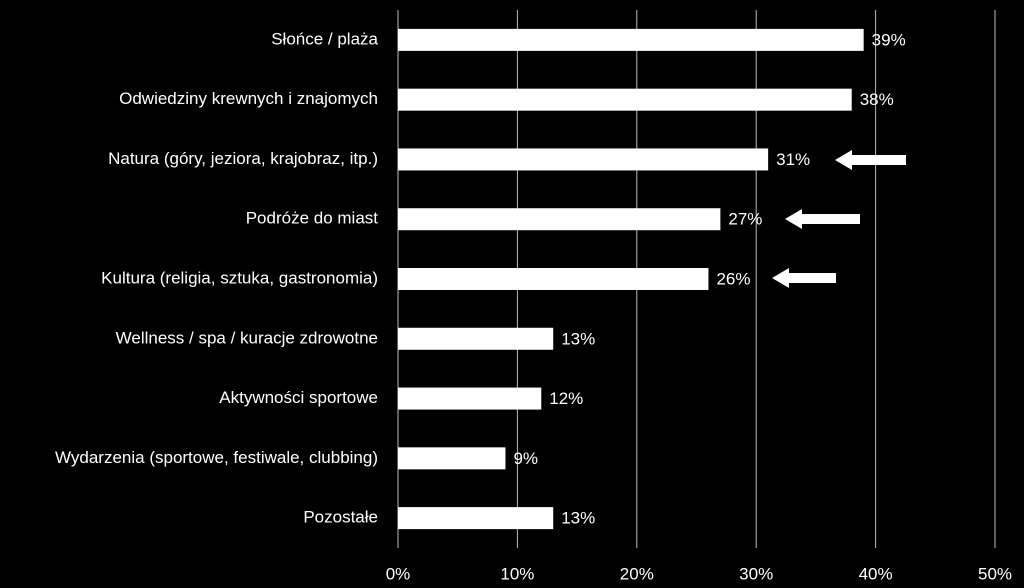 The width and height of the screenshot is (1024, 588). I want to click on value-label: 39%, so click(889, 39).